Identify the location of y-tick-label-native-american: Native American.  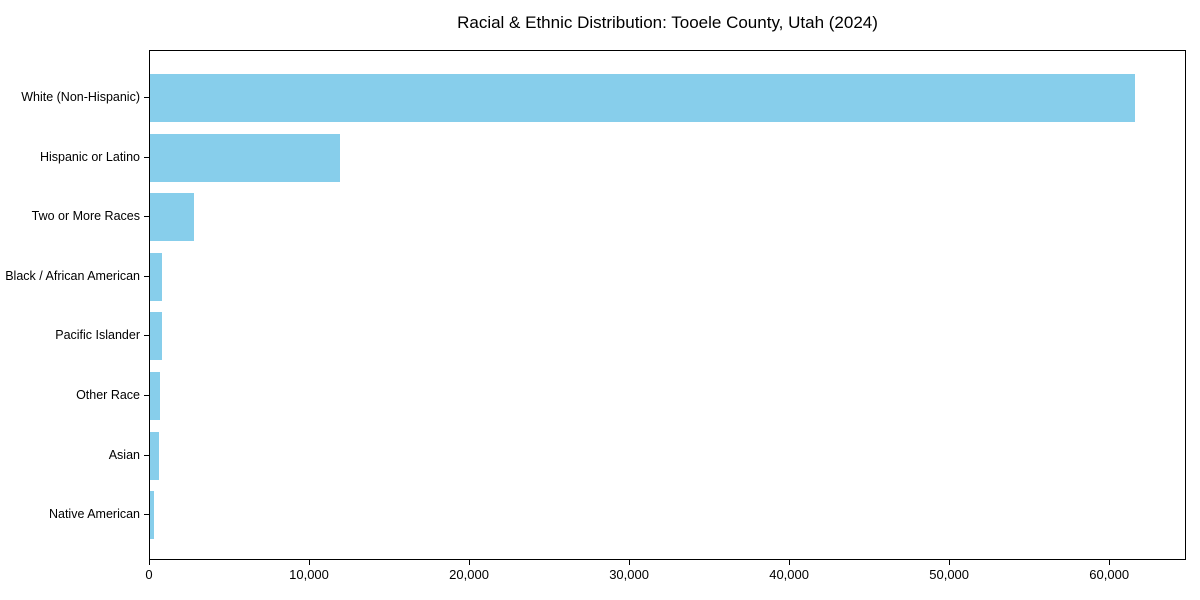
(94, 514).